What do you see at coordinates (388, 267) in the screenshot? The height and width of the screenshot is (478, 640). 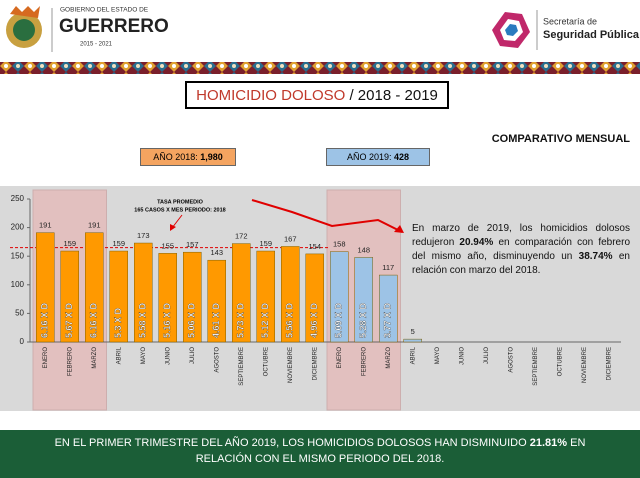 I see `value-label: 117` at bounding box center [388, 267].